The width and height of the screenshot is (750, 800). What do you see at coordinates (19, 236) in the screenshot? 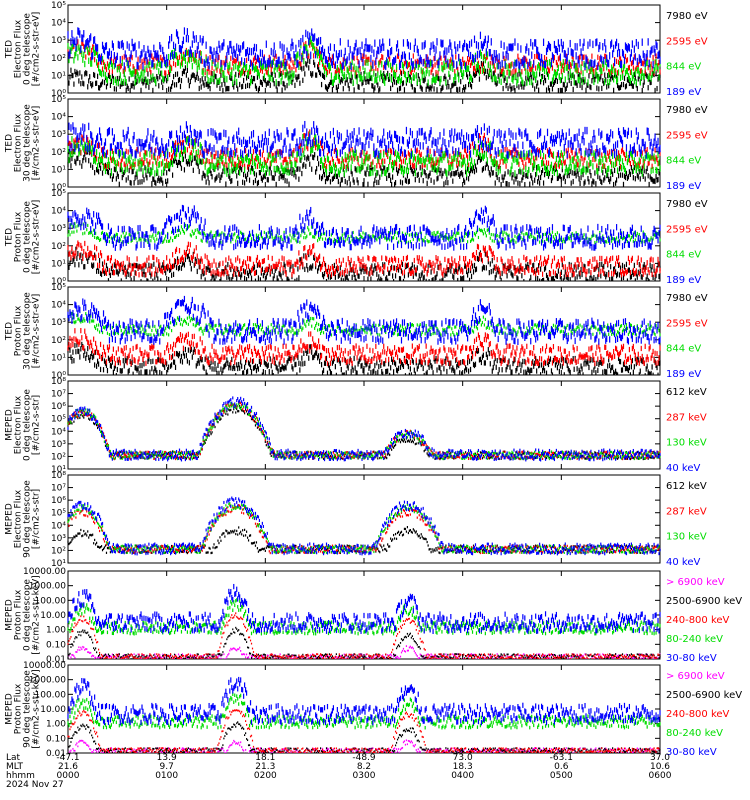
I see `y-label-line: Proton Flux` at bounding box center [19, 236].